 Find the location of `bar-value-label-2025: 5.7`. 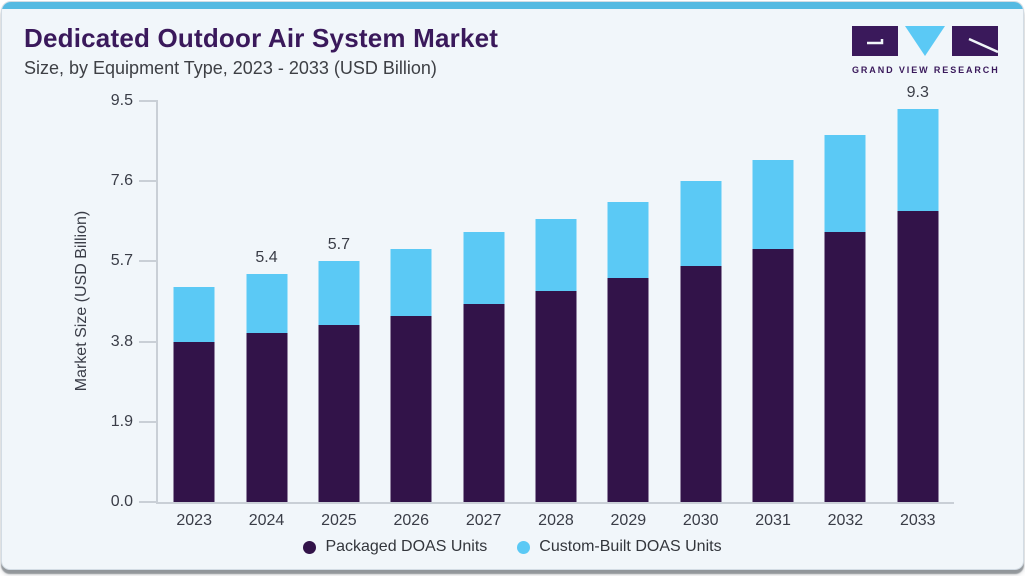

bar-value-label-2025: 5.7 is located at coordinates (339, 245).